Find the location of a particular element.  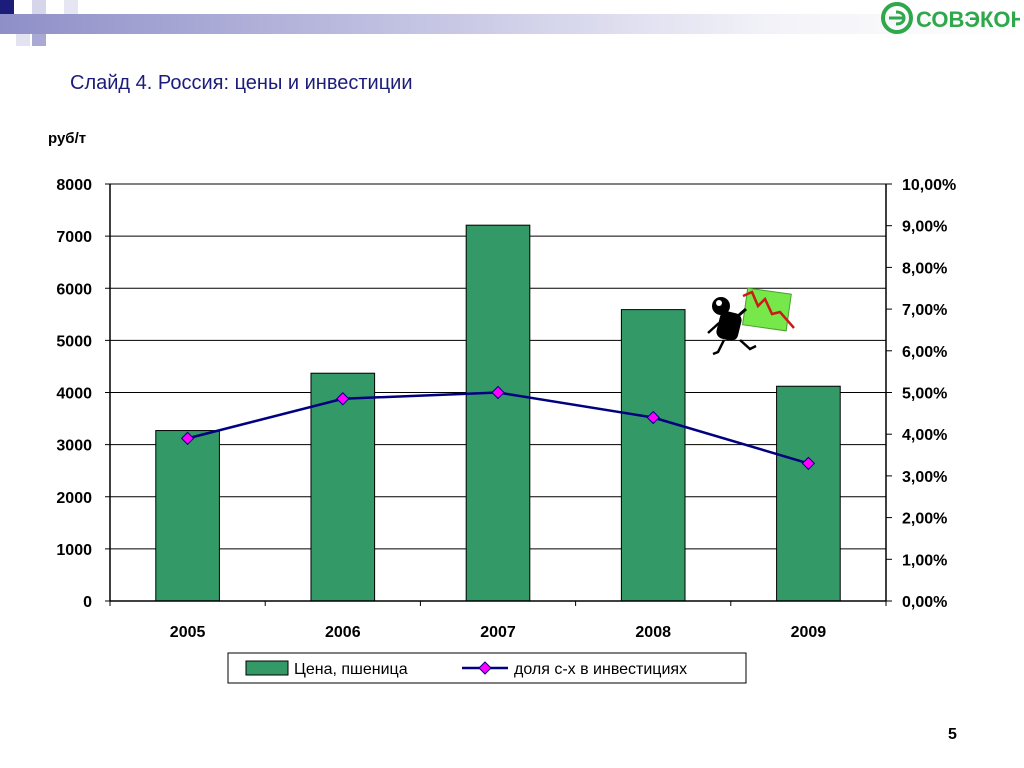

line-marker-2006 is located at coordinates (343, 399).